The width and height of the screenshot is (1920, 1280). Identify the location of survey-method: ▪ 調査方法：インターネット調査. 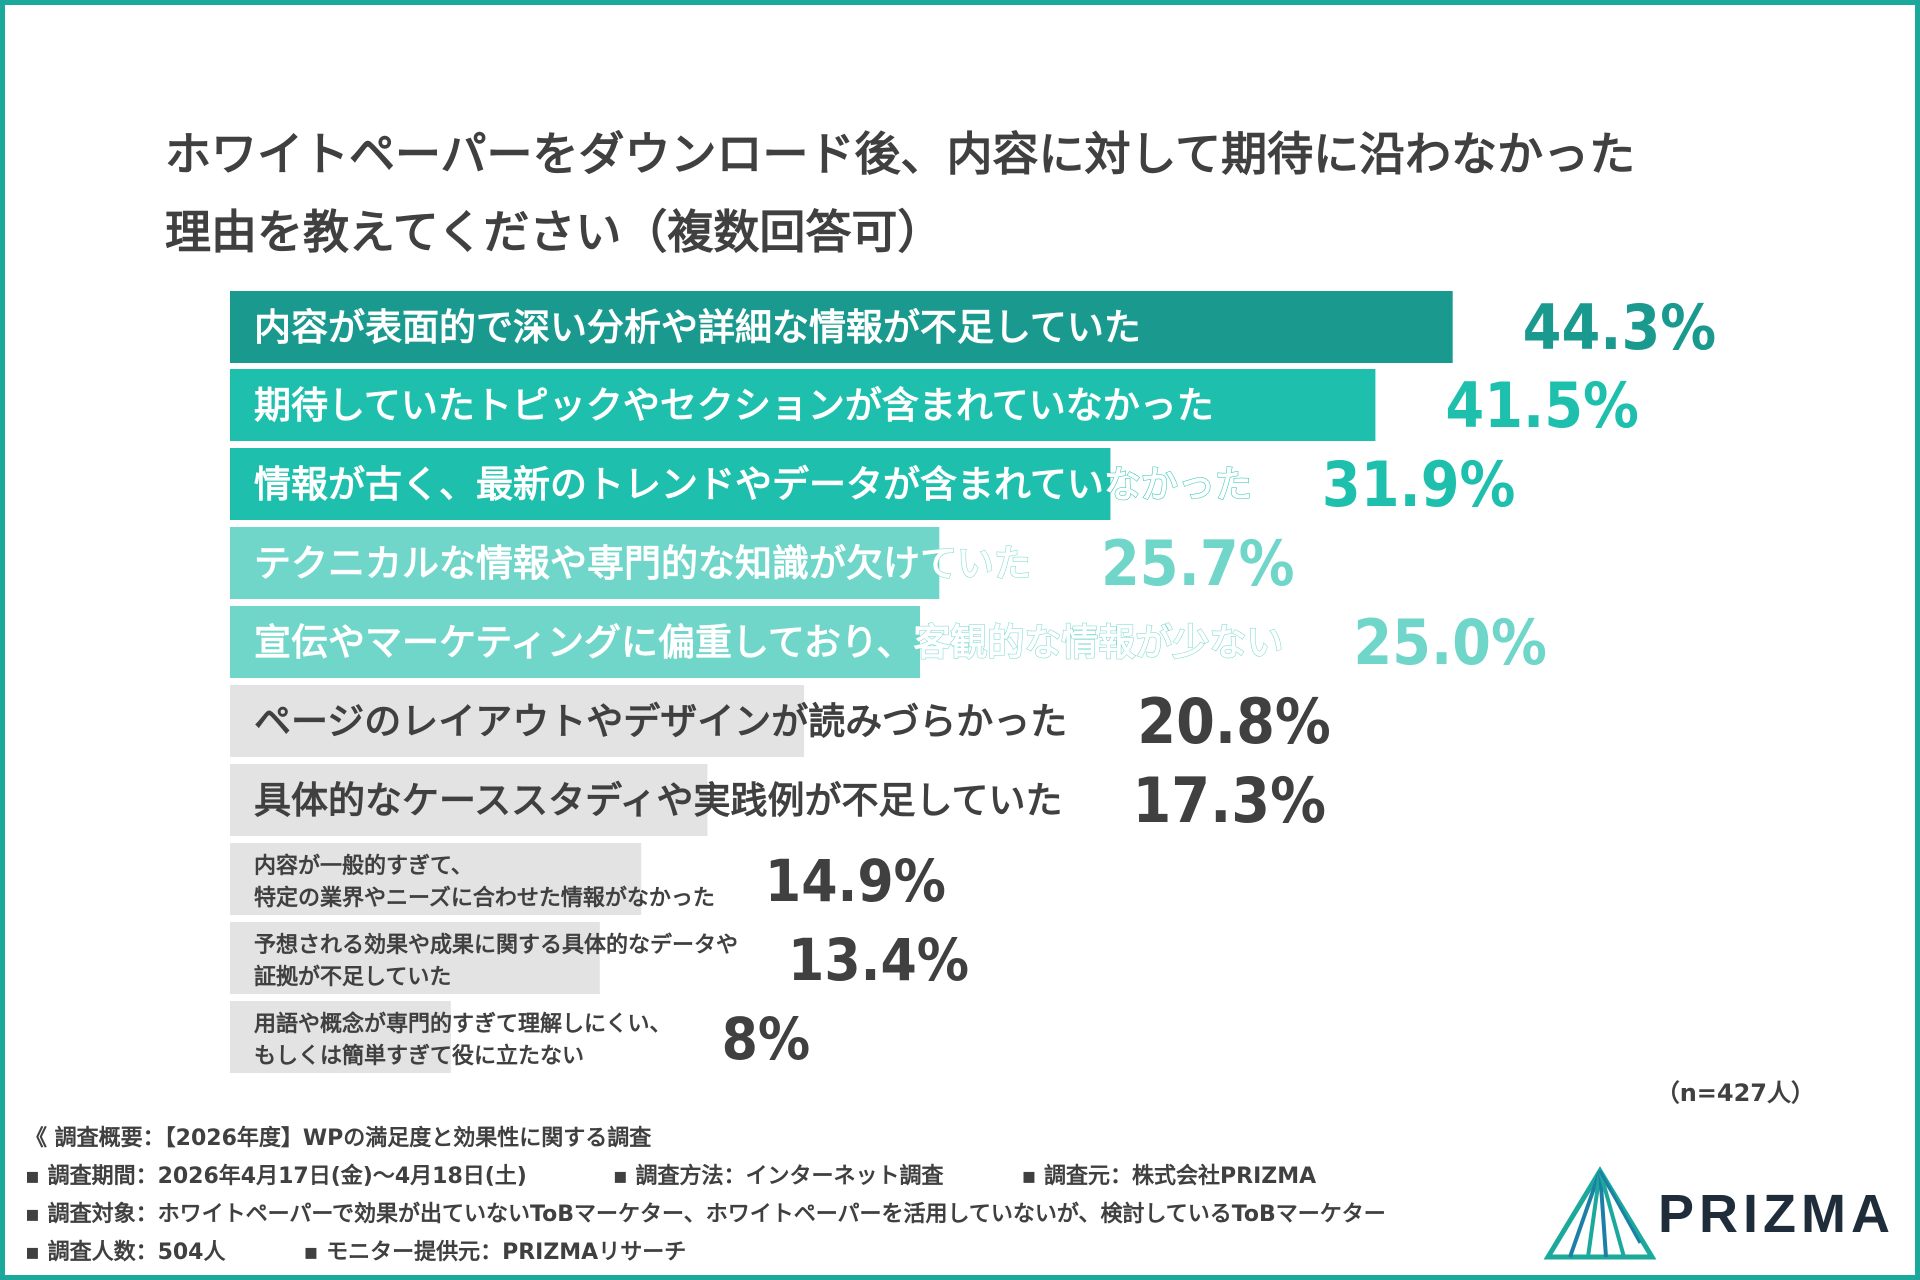
(778, 1176).